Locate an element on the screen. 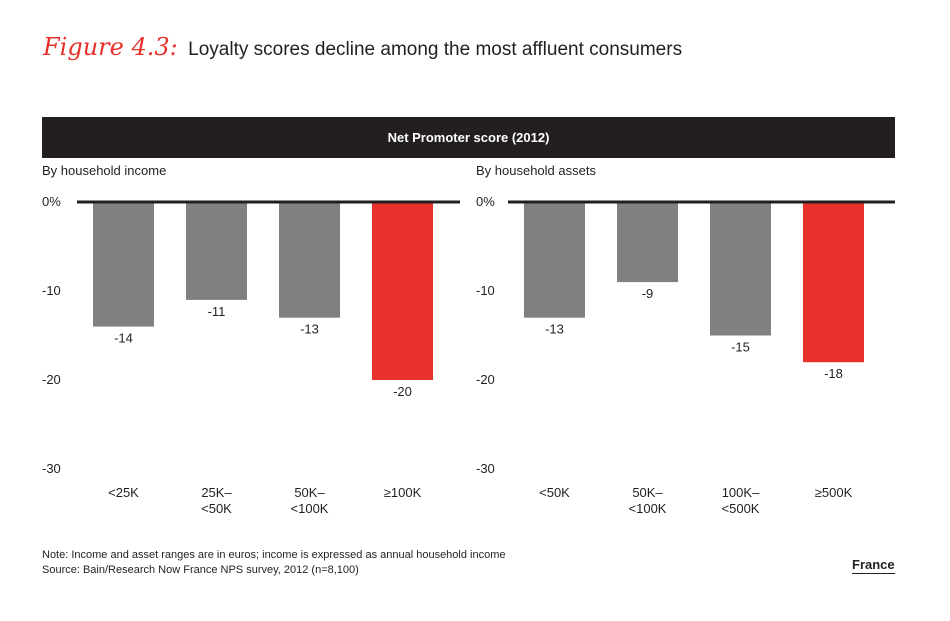 The image size is (950, 621). income-ytick-label: -10 is located at coordinates (51, 290).